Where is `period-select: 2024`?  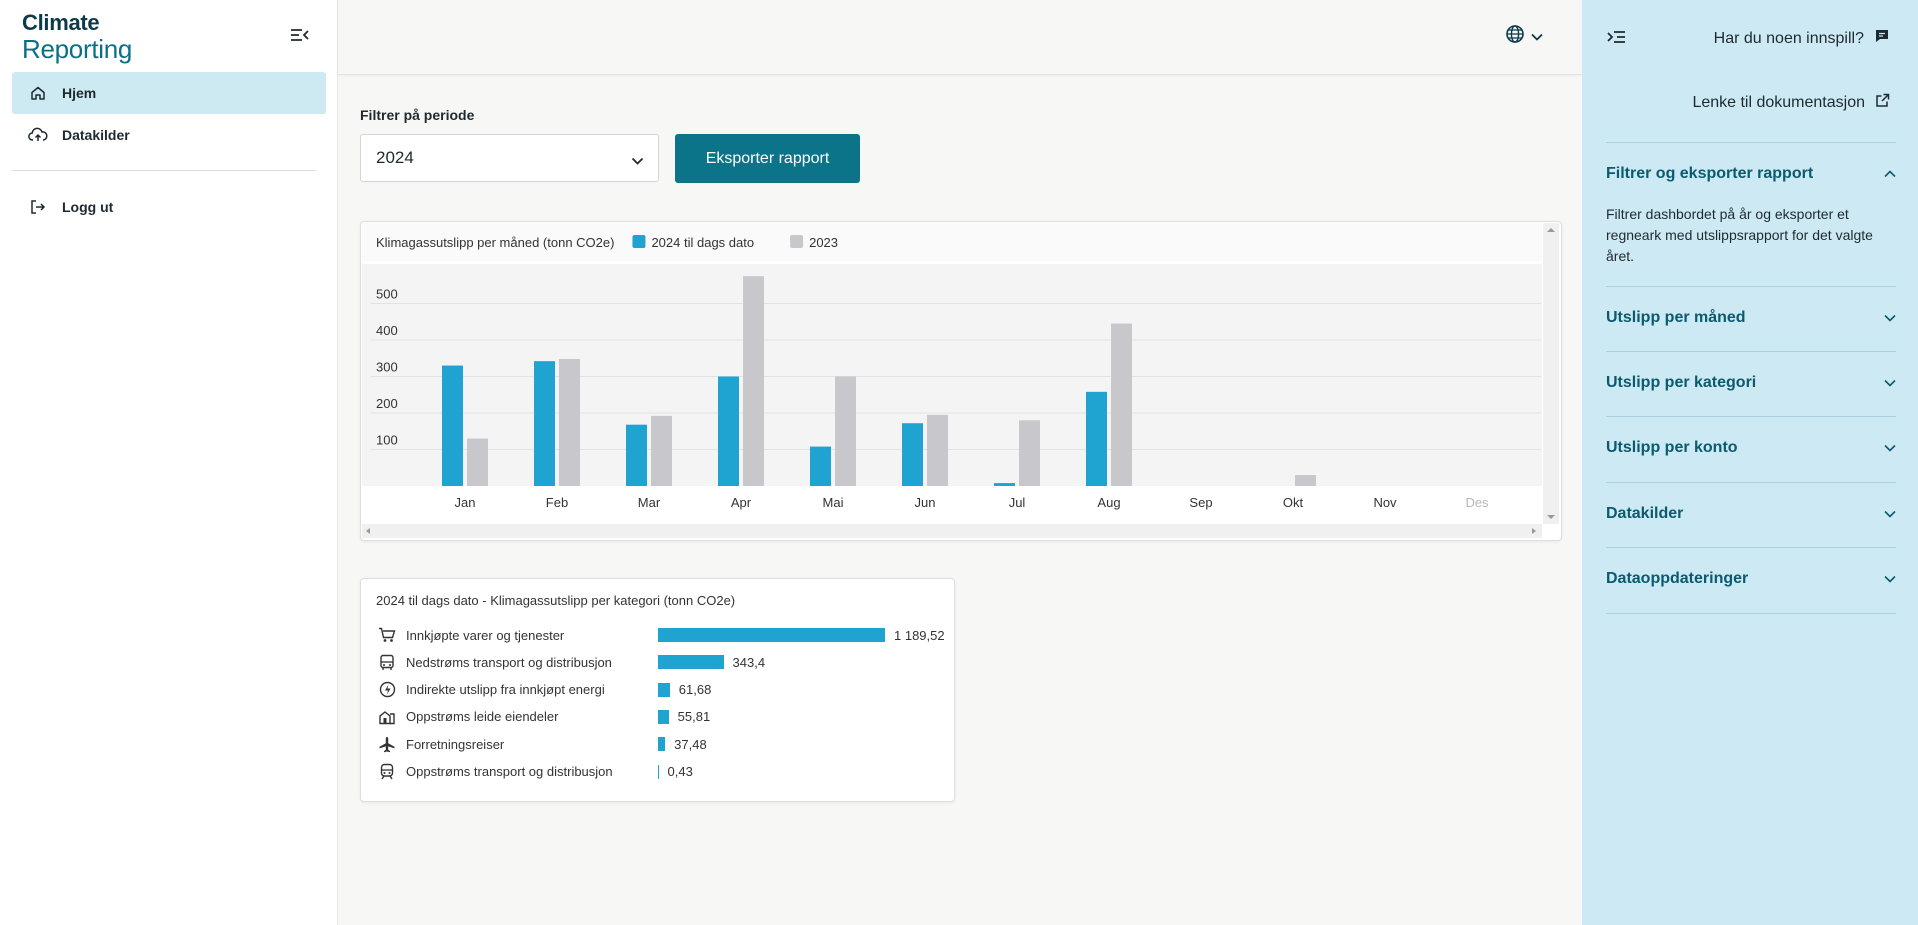 period-select: 2024 is located at coordinates (509, 158).